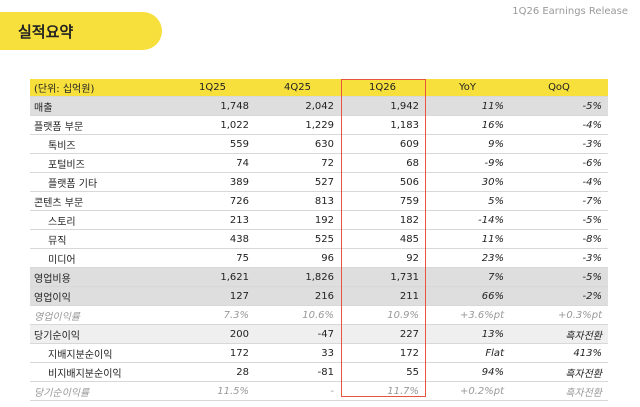  Describe the element at coordinates (297, 372) in the screenshot. I see `table-cell: -81` at that location.